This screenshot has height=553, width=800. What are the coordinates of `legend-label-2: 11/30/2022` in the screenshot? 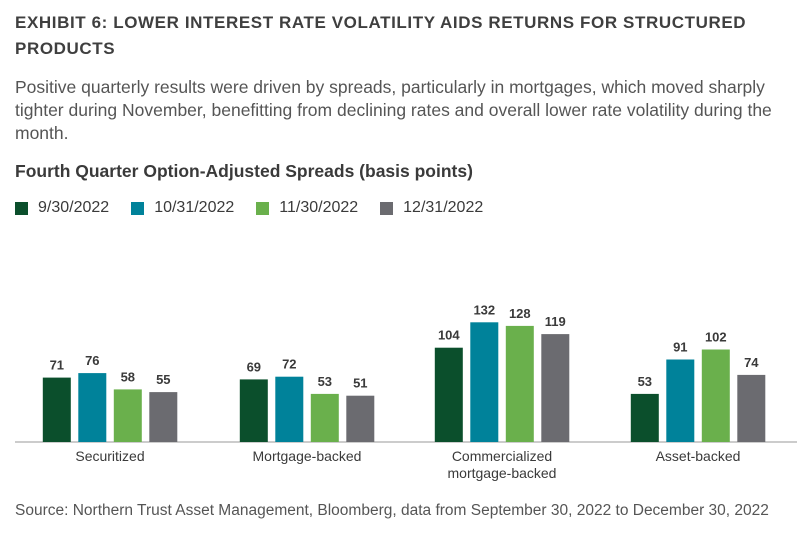 It's located at (319, 207).